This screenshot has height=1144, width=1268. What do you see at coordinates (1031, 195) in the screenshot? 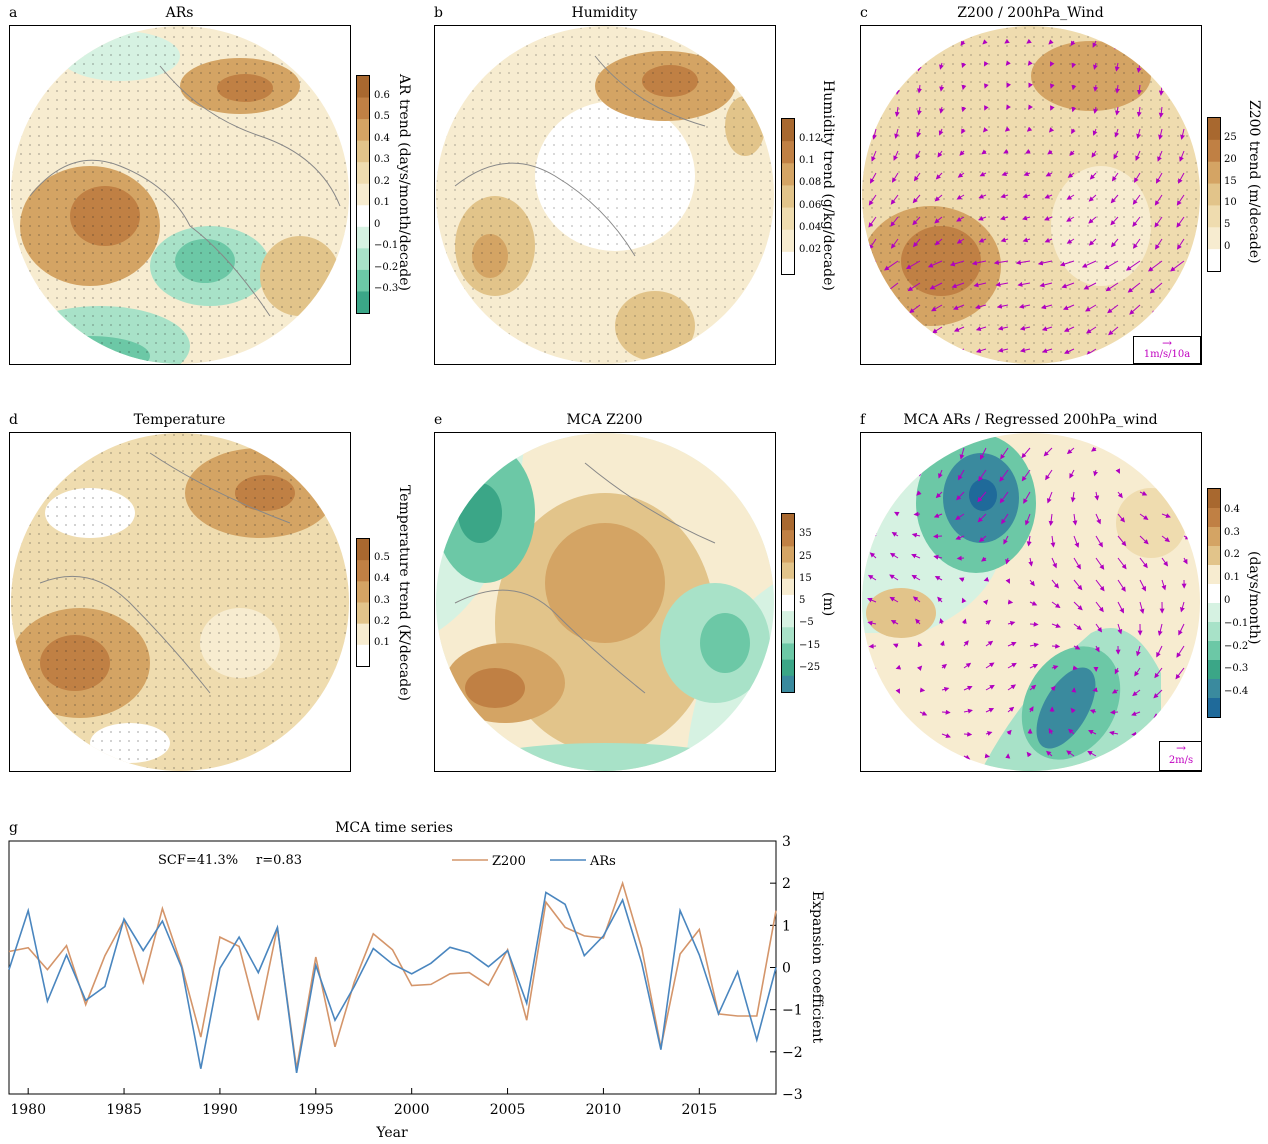
I see `map-panel-c: → 1m/s/10a` at bounding box center [1031, 195].